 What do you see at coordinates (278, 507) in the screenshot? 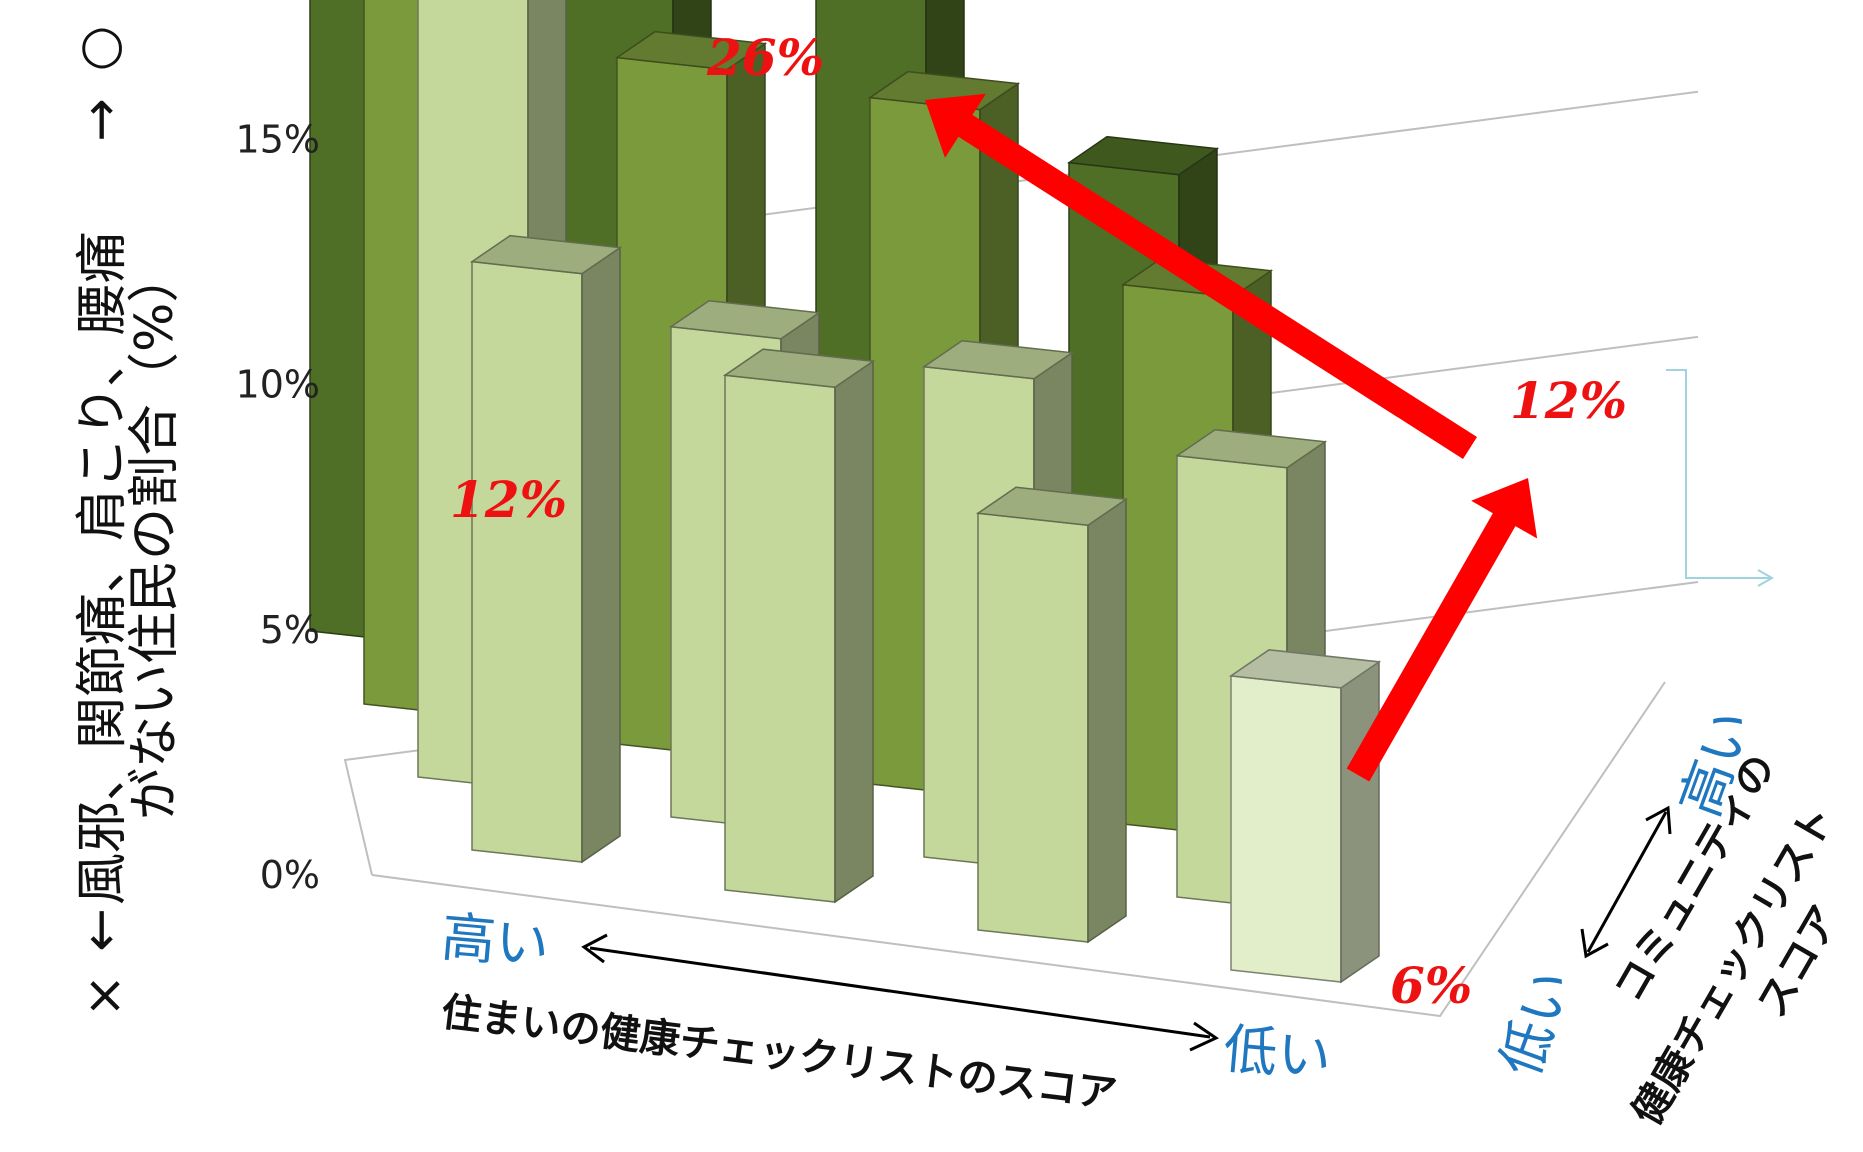
I see `y-tick-labels: 0%5%10%15%20%25%30%` at bounding box center [278, 507].